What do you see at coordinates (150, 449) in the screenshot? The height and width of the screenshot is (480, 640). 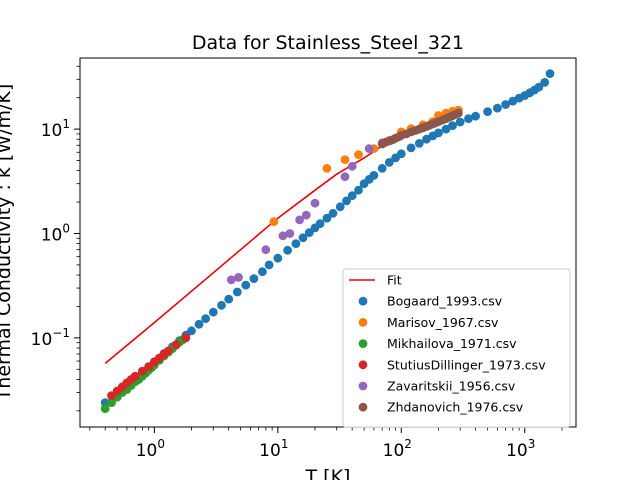 I see `x-tick-label: 10⁰` at bounding box center [150, 449].